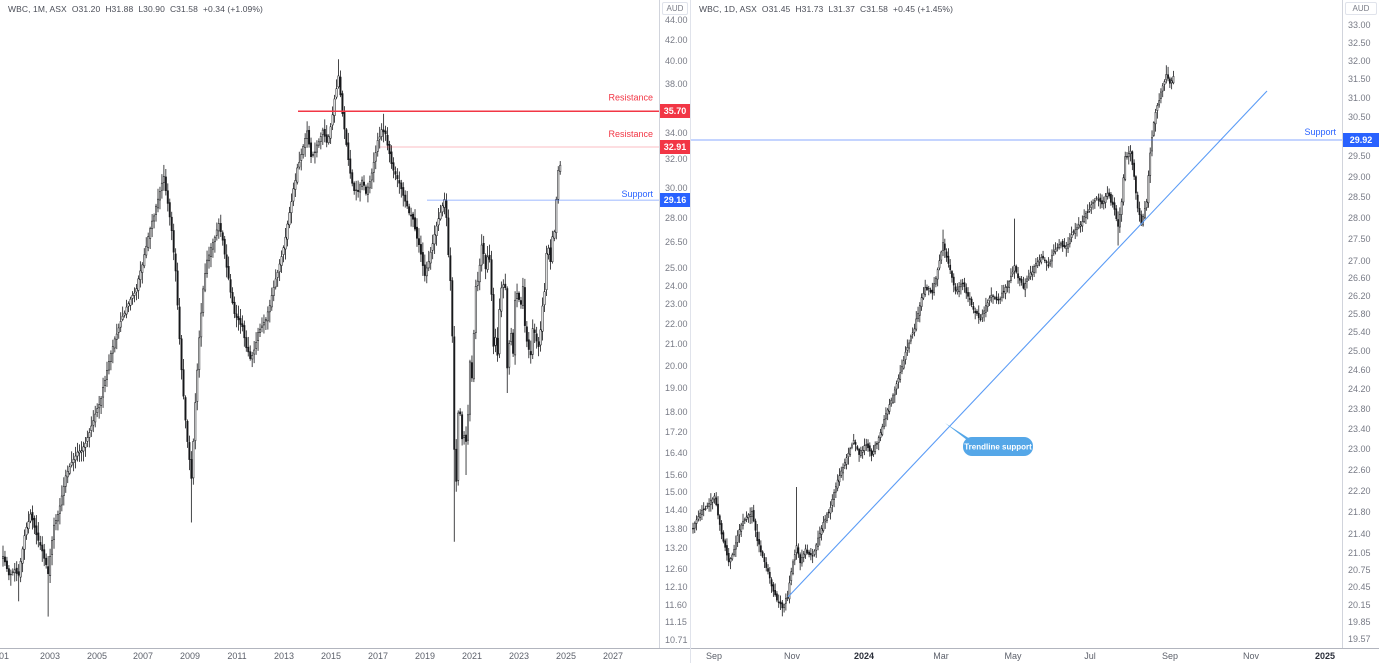 Image resolution: width=1379 pixels, height=663 pixels. Describe the element at coordinates (237, 656) in the screenshot. I see `time-label: 2011` at that location.